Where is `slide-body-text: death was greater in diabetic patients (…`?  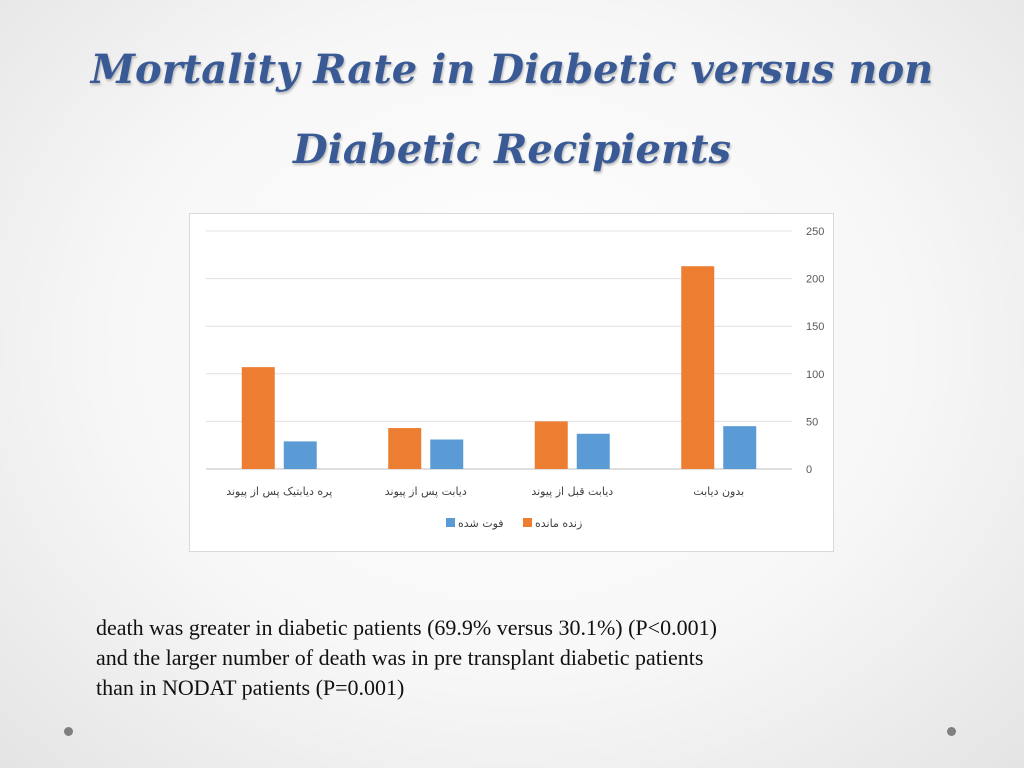
slide-body-text: death was greater in diabetic patients (… is located at coordinates (516, 658).